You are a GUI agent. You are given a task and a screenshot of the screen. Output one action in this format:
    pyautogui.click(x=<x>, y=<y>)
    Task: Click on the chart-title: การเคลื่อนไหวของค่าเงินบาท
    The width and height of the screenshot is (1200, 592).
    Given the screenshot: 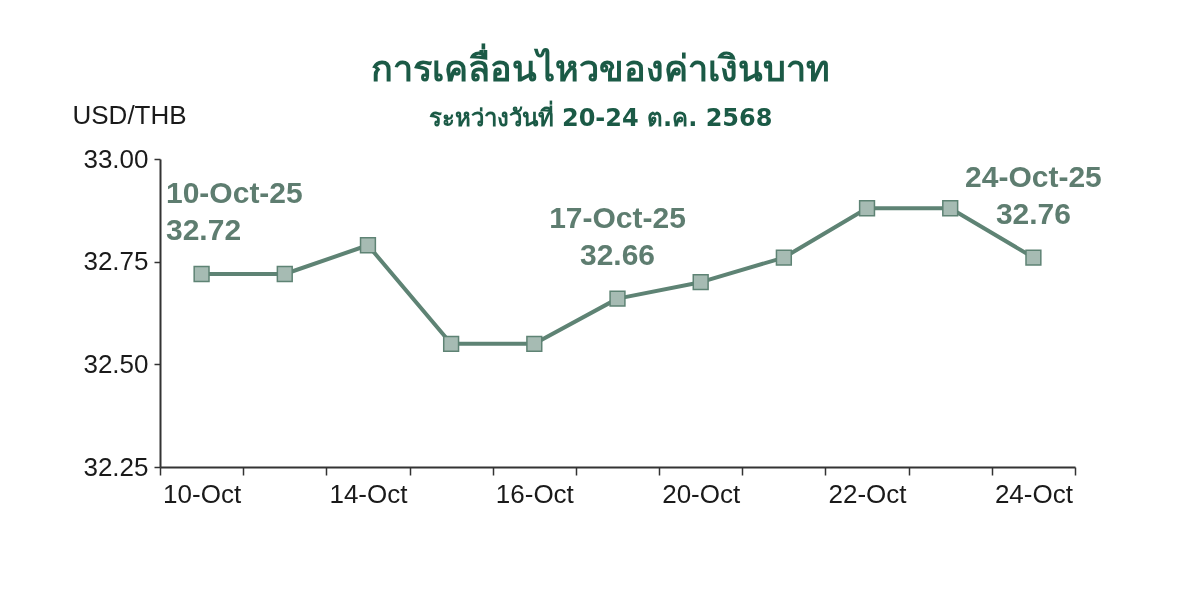 What is the action you would take?
    pyautogui.click(x=600, y=66)
    